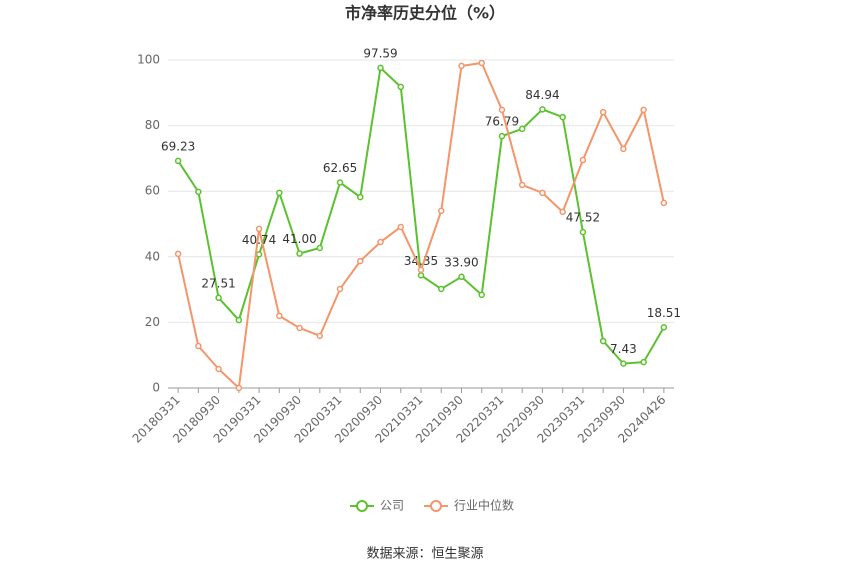 This screenshot has height=575, width=850. Describe the element at coordinates (664, 313) in the screenshot. I see `data-label: 18.51` at that location.